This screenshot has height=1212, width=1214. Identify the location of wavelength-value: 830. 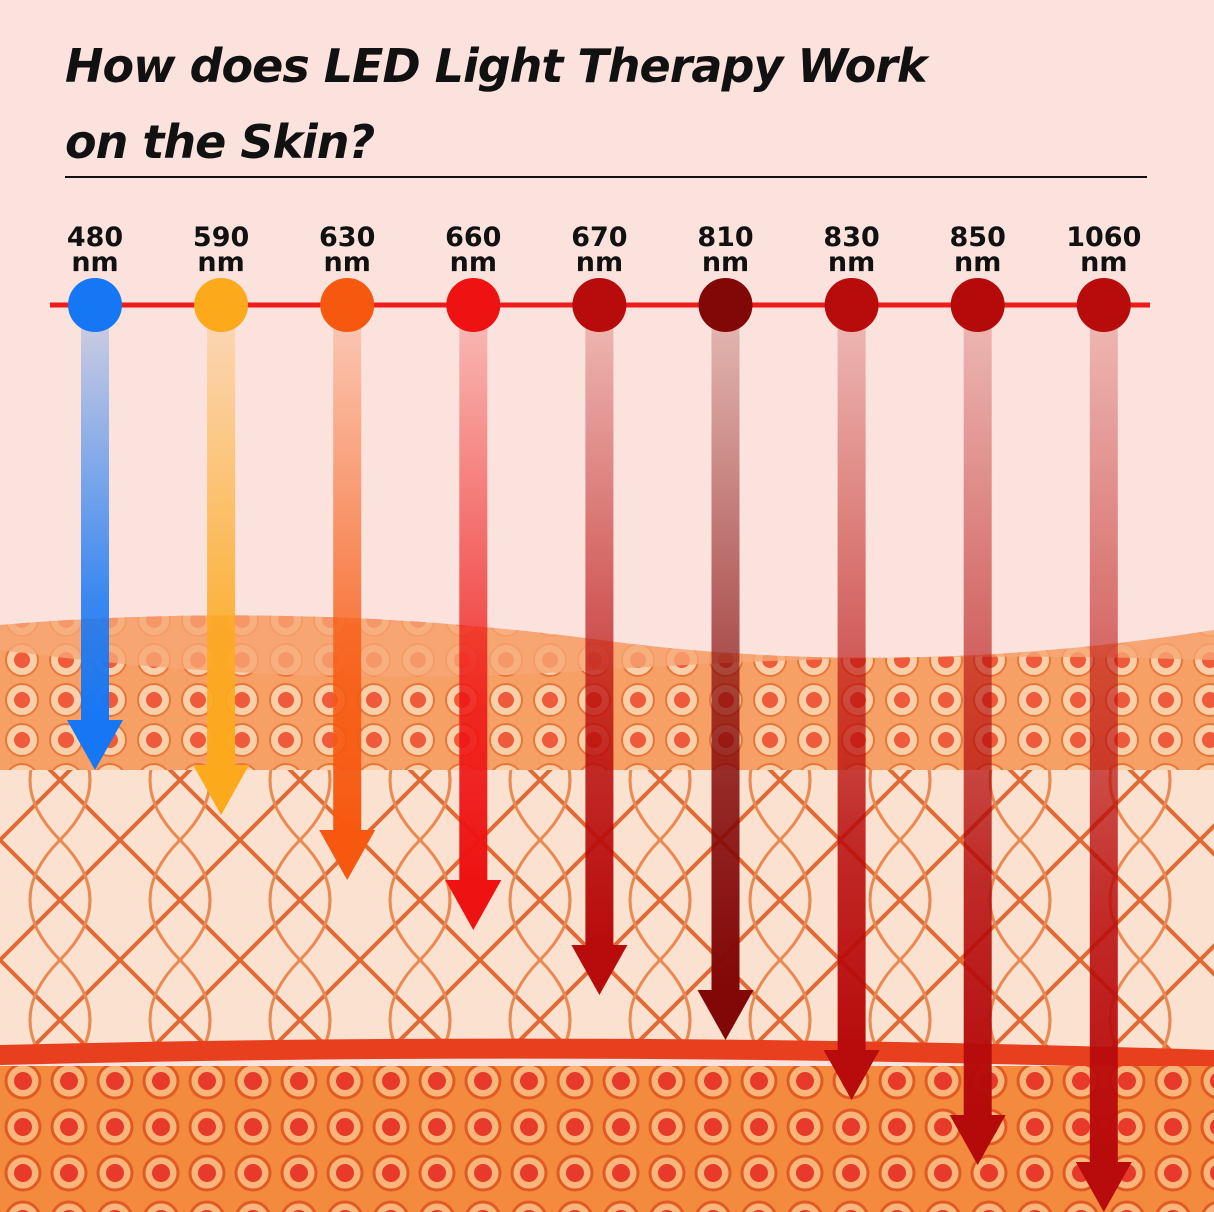
(851, 237).